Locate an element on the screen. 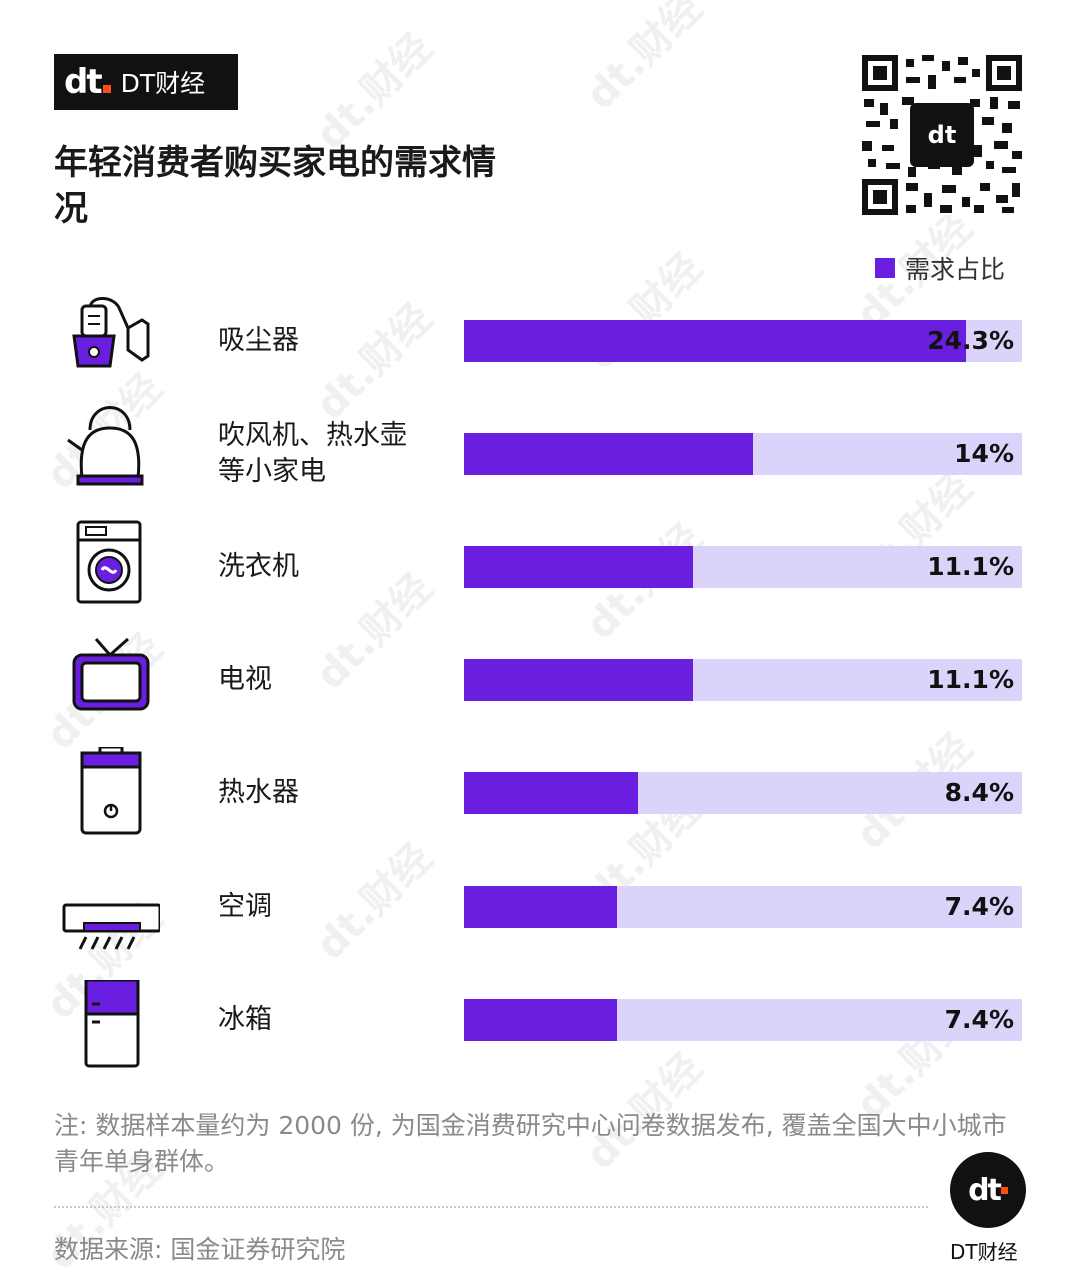 The image size is (1080, 1284). category-label: 冰箱 is located at coordinates (333, 1020).